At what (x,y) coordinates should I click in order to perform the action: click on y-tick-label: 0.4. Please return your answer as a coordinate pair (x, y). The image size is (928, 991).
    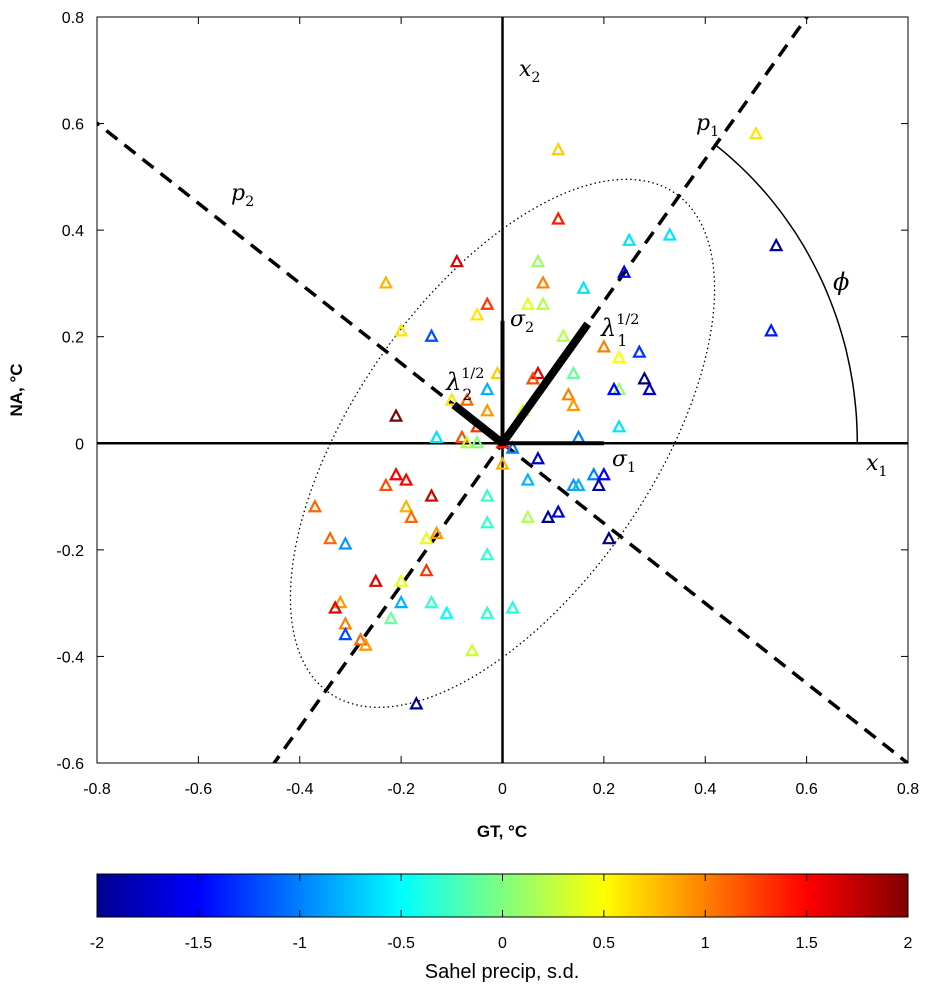
    Looking at the image, I should click on (73, 231).